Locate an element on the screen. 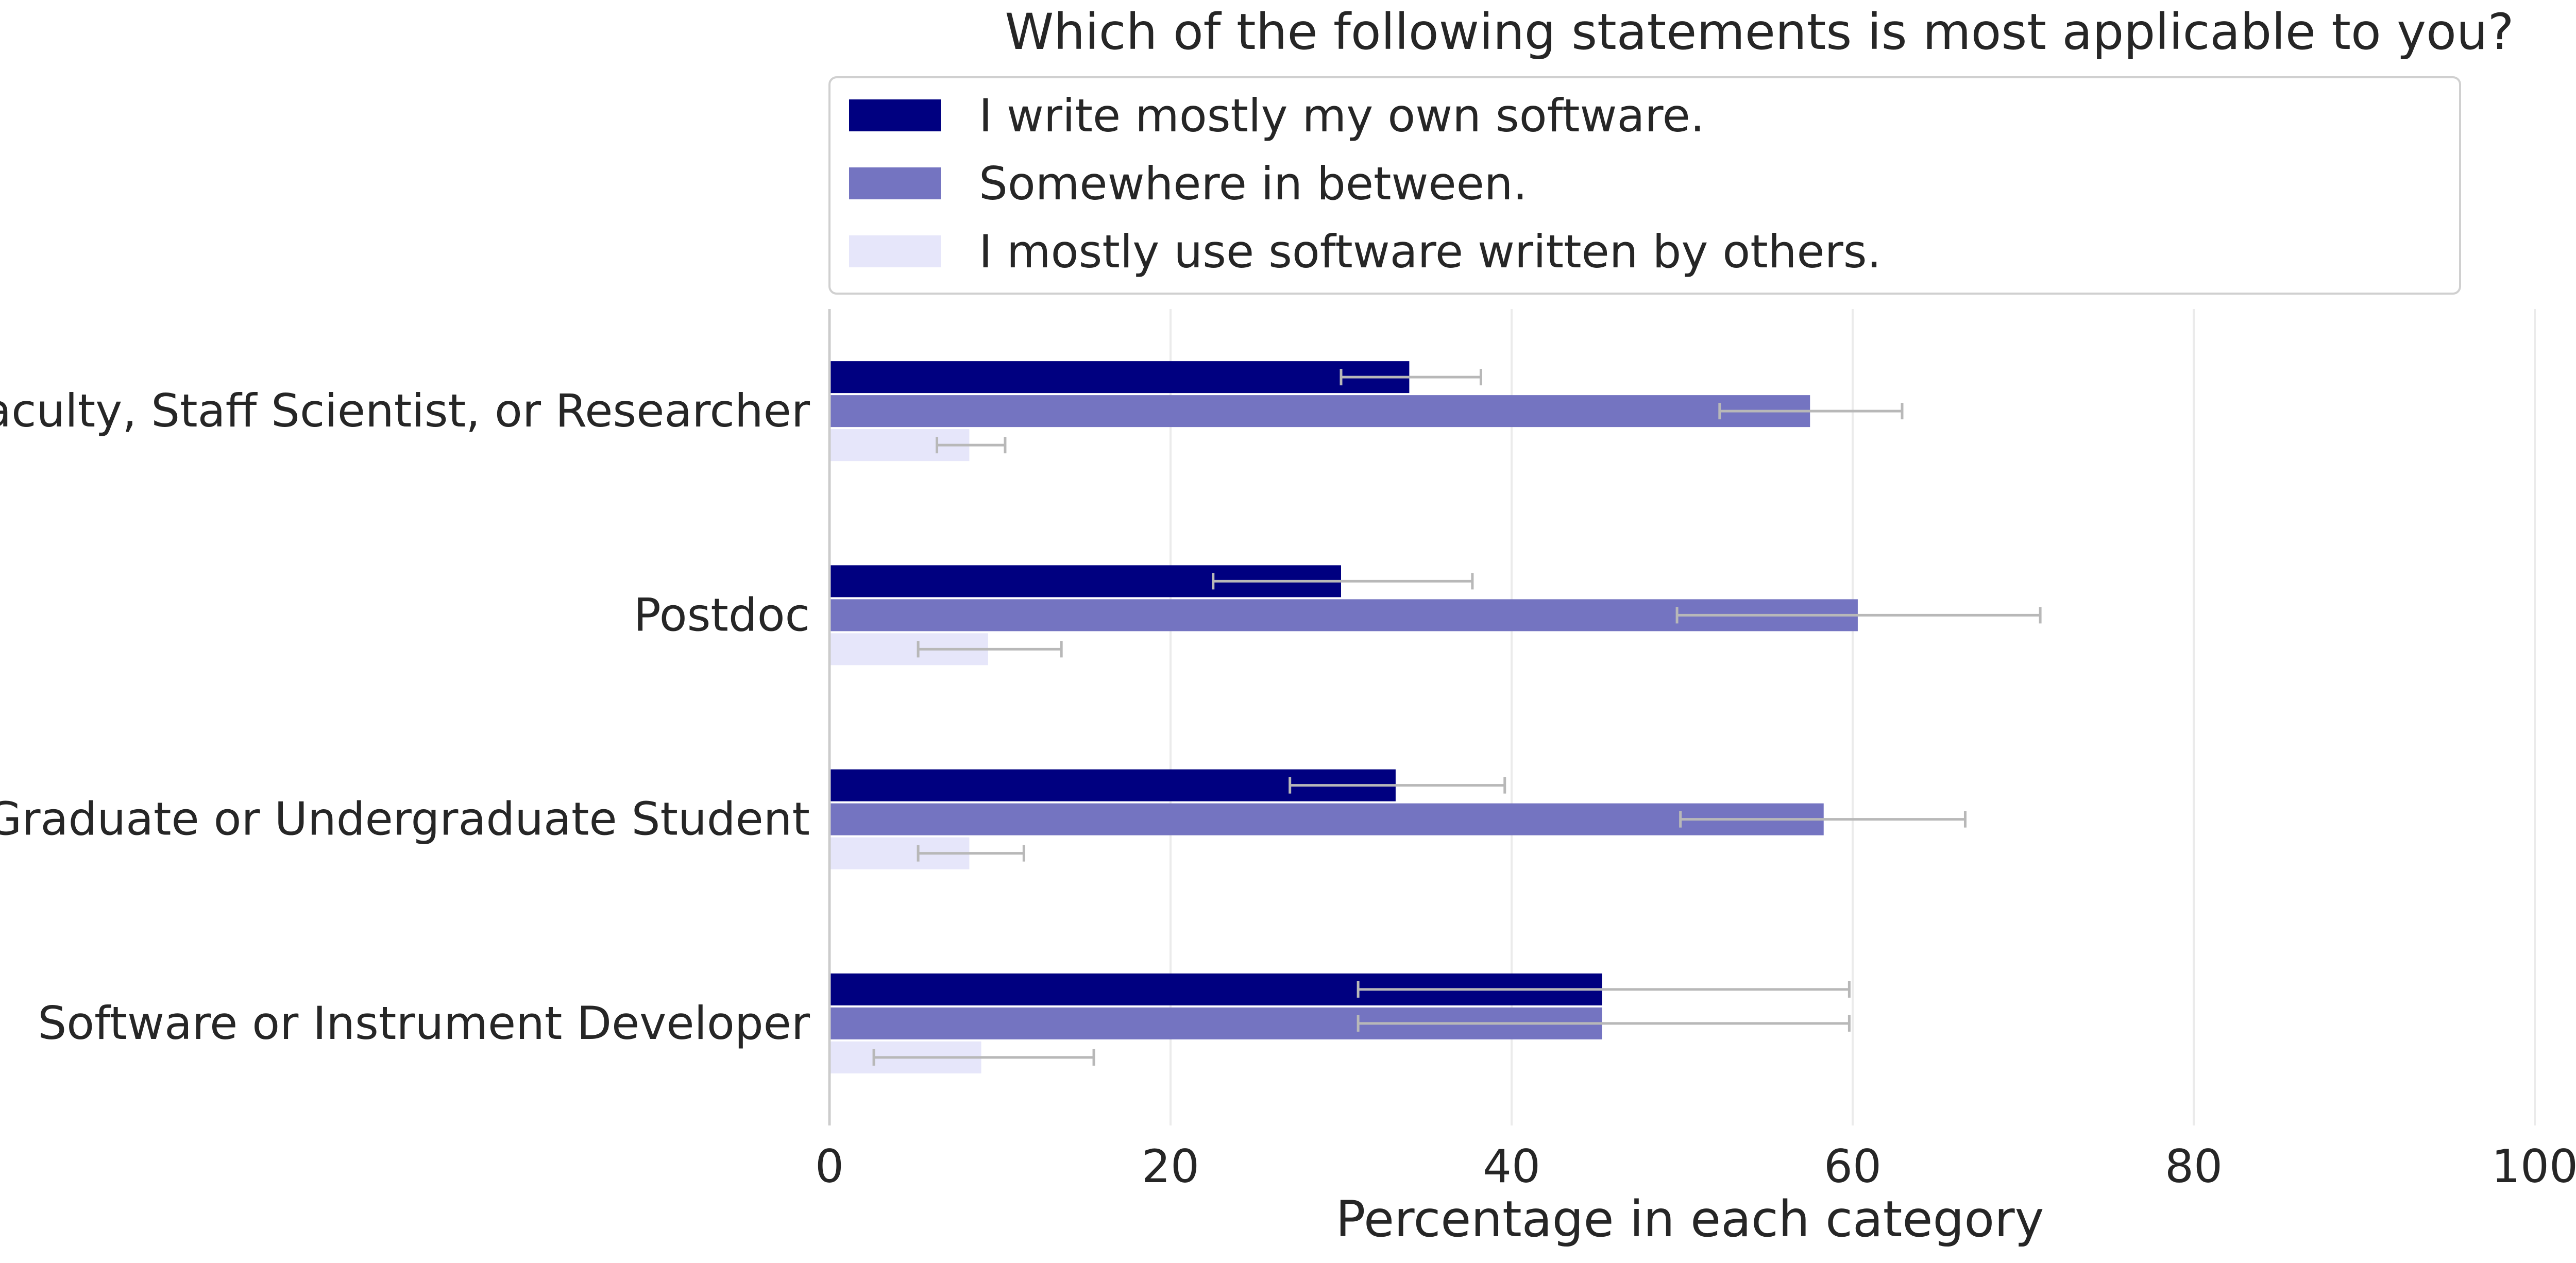  legend-label: I write mostly my own software. is located at coordinates (1342, 115).